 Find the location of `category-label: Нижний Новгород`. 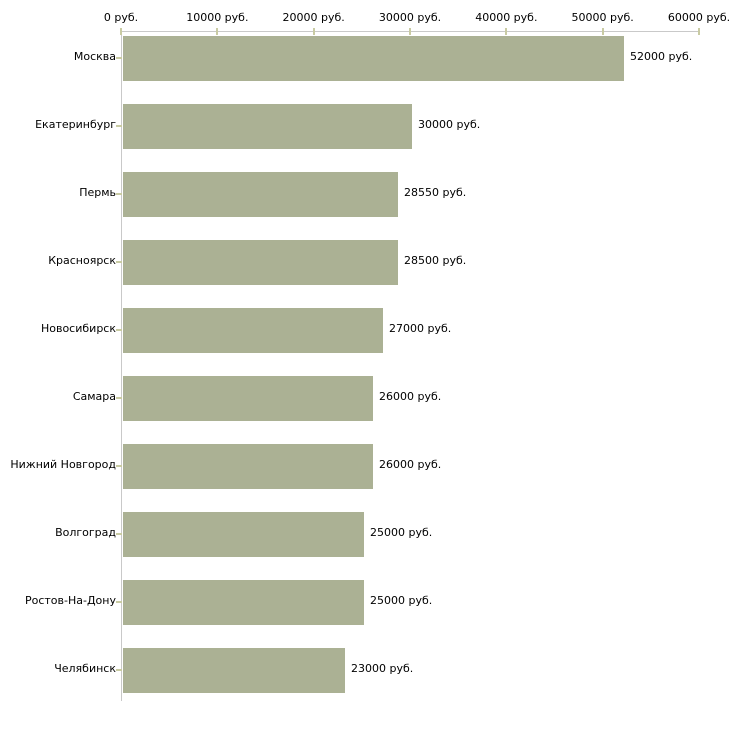

category-label: Нижний Новгород is located at coordinates (63, 464).